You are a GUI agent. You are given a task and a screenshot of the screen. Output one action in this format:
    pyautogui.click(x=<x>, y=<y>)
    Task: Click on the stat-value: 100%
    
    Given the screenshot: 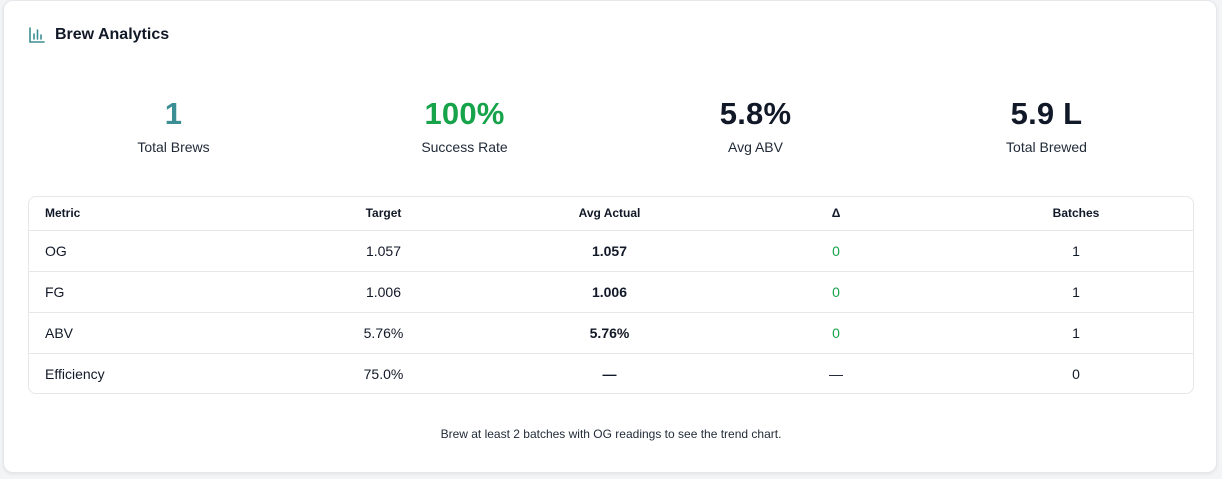 What is the action you would take?
    pyautogui.click(x=464, y=113)
    